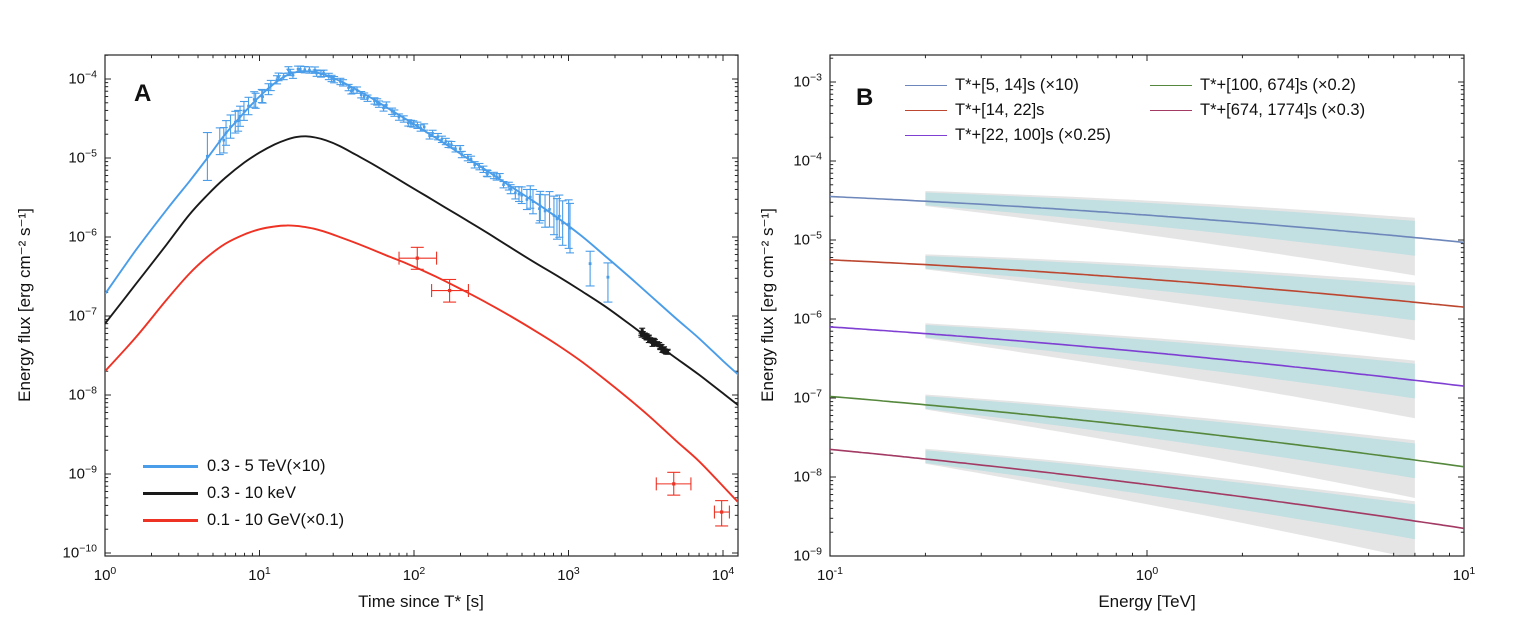  What do you see at coordinates (723, 574) in the screenshot?
I see `x-tick-label: 10⁴` at bounding box center [723, 574].